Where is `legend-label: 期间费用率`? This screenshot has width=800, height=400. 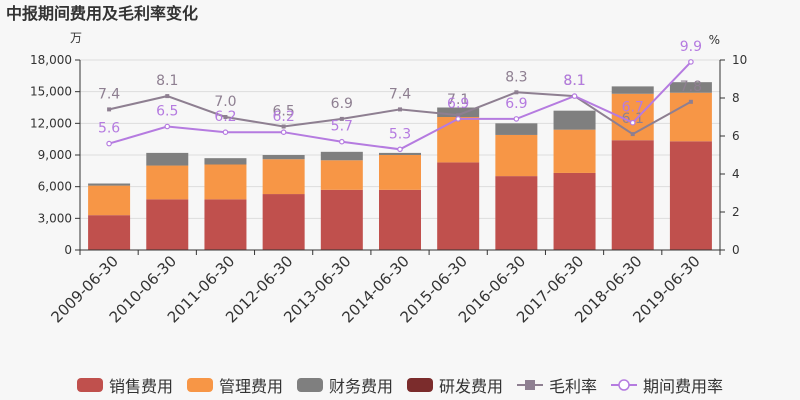 legend-label: 期间费用率 is located at coordinates (683, 386).